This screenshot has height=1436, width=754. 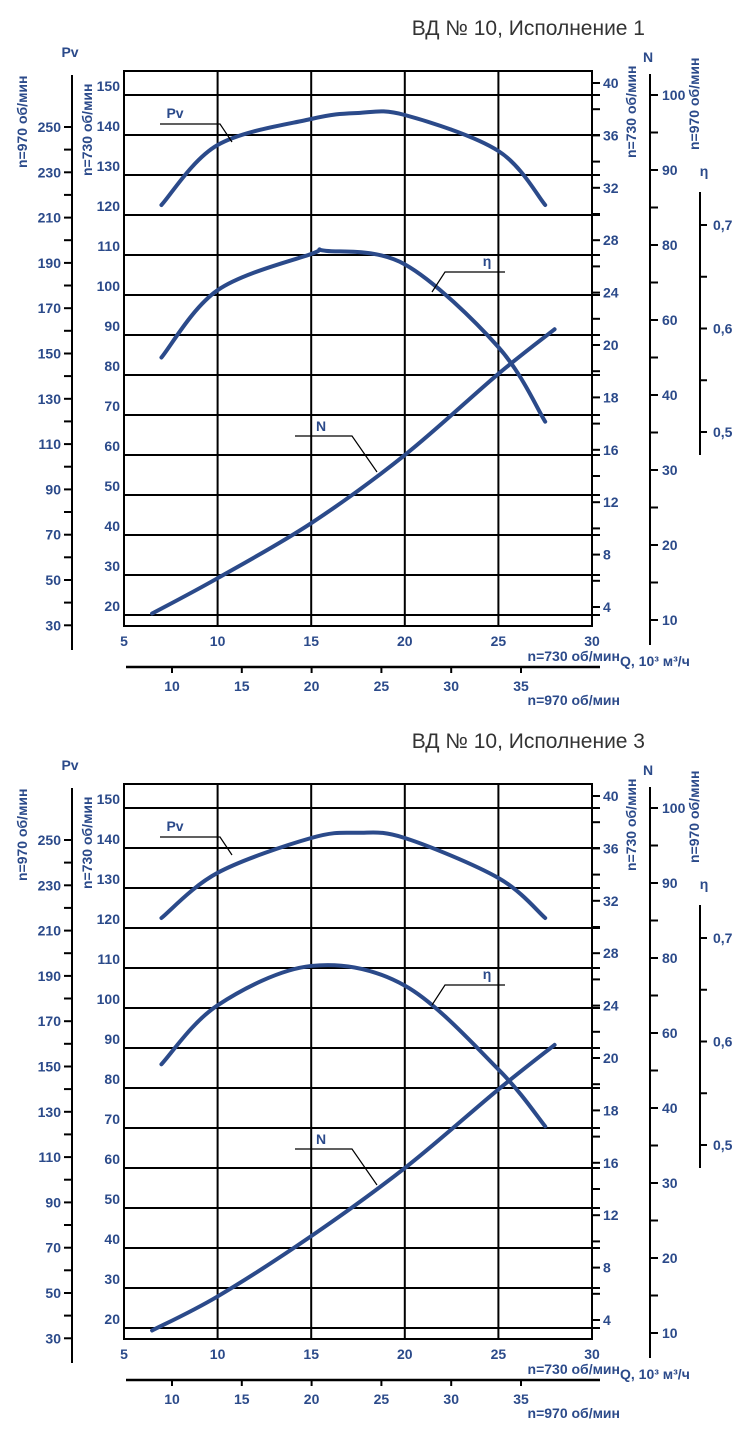 What do you see at coordinates (87, 843) in the screenshot?
I see `pv730-speed-label: n=730 об/мин` at bounding box center [87, 843].